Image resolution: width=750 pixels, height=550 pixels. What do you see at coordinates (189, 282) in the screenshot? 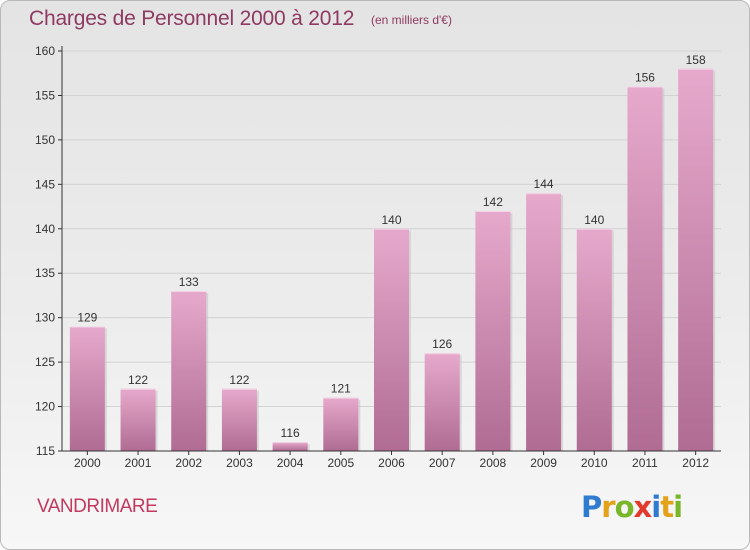
I see `data-label: 133` at bounding box center [189, 282].